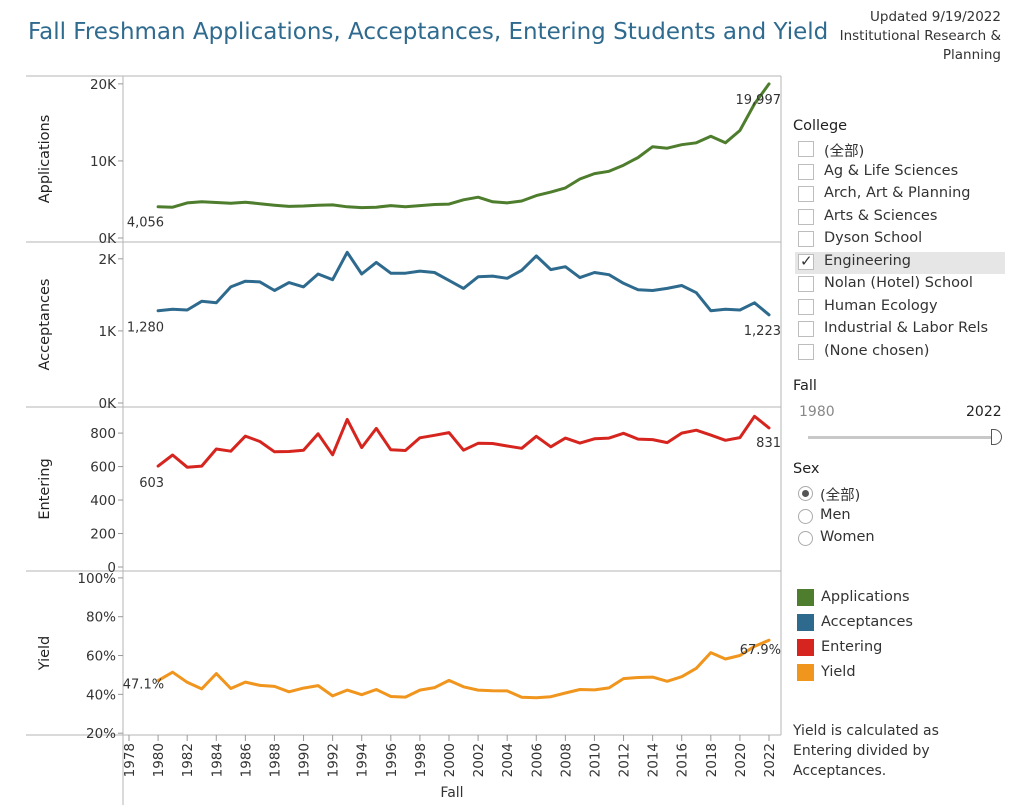  Describe the element at coordinates (101, 657) in the screenshot. I see `y-tick-label: 60%` at that location.